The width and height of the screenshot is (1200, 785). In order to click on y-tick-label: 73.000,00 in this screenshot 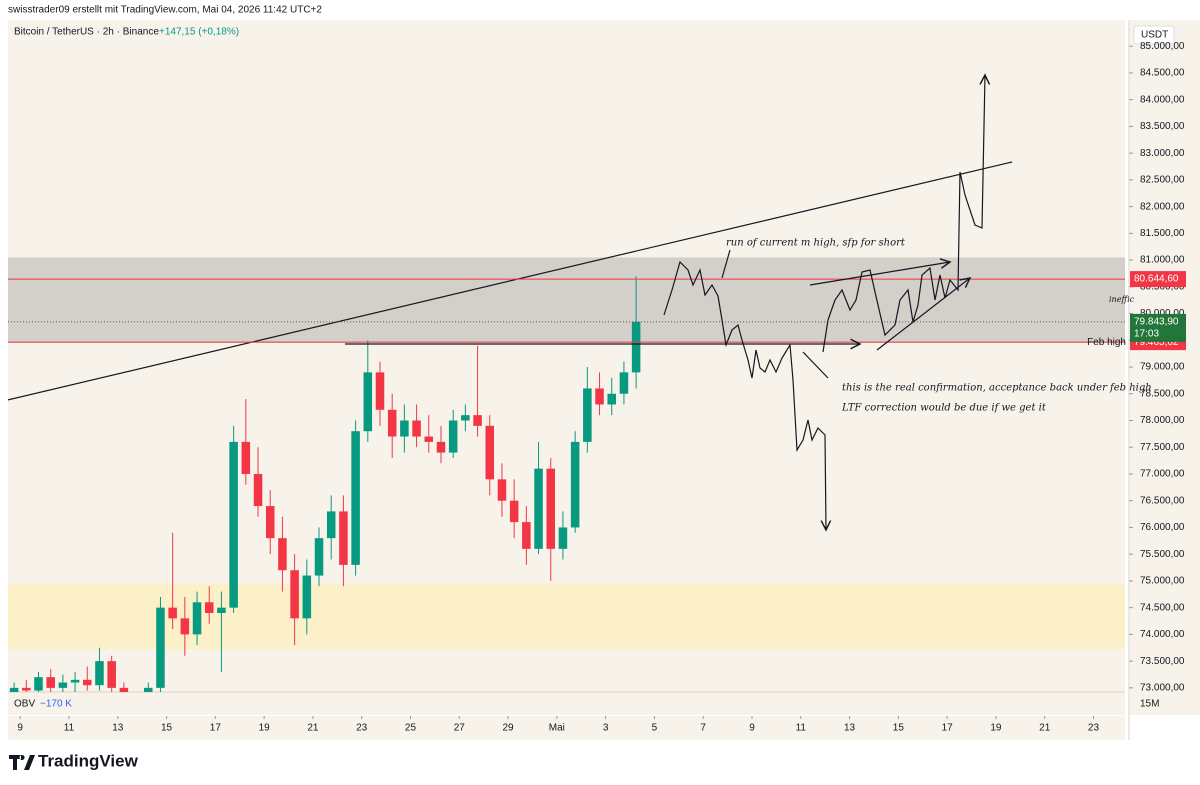, I will do `click(1162, 688)`.